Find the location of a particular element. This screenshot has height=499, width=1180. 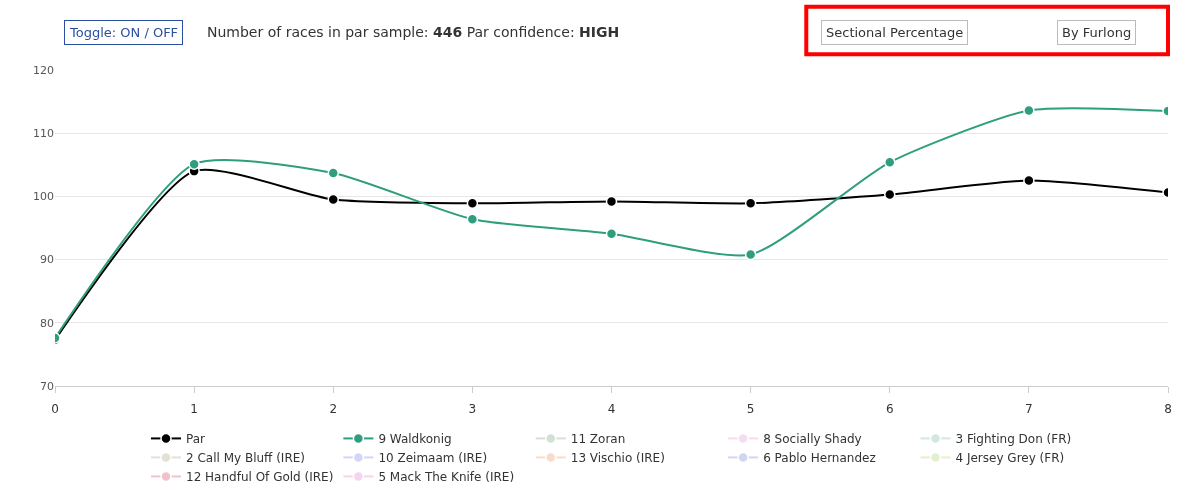

legend-label: 9 Waldkonig is located at coordinates (415, 439).